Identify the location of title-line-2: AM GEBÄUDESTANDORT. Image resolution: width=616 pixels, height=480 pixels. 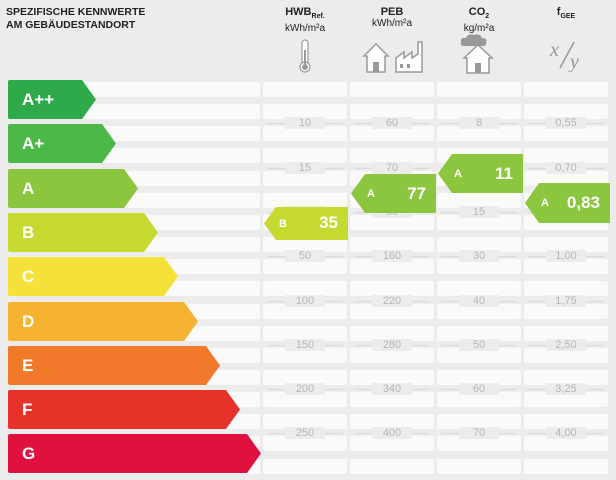
(71, 25).